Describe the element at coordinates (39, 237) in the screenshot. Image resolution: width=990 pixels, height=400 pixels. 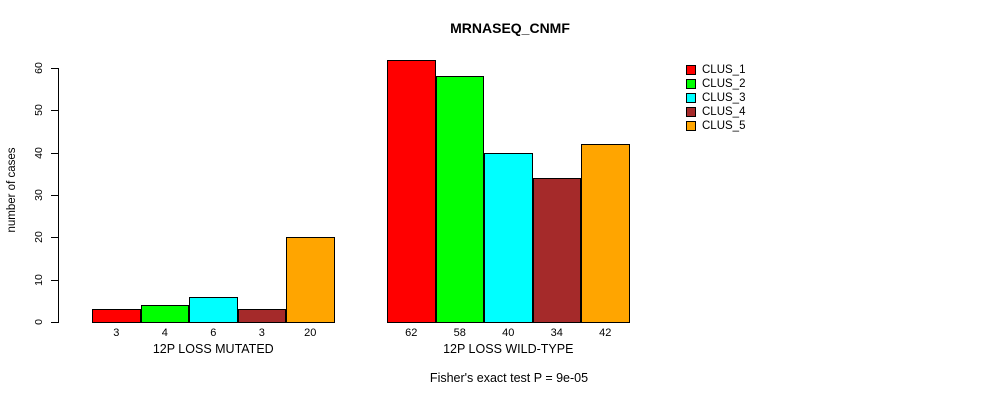
I see `y-tick-label: 20` at that location.